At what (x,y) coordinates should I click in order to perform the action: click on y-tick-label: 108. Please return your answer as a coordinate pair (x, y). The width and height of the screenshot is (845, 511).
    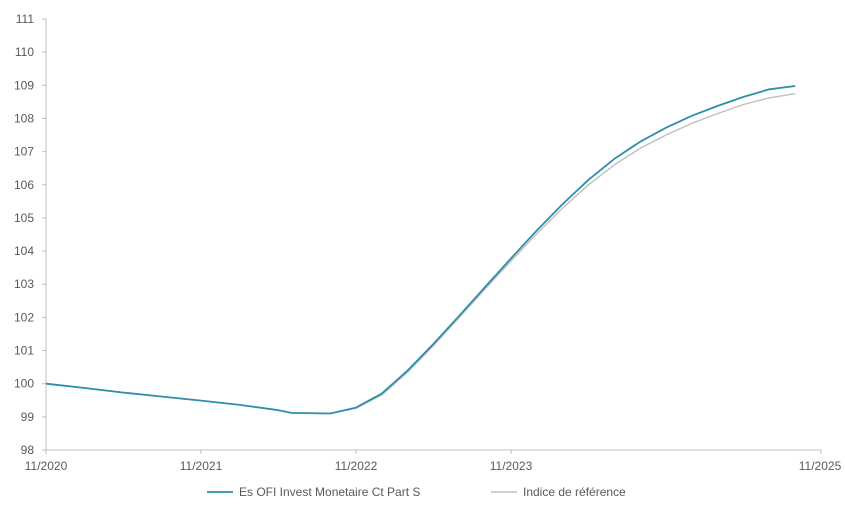
    Looking at the image, I should click on (24, 118).